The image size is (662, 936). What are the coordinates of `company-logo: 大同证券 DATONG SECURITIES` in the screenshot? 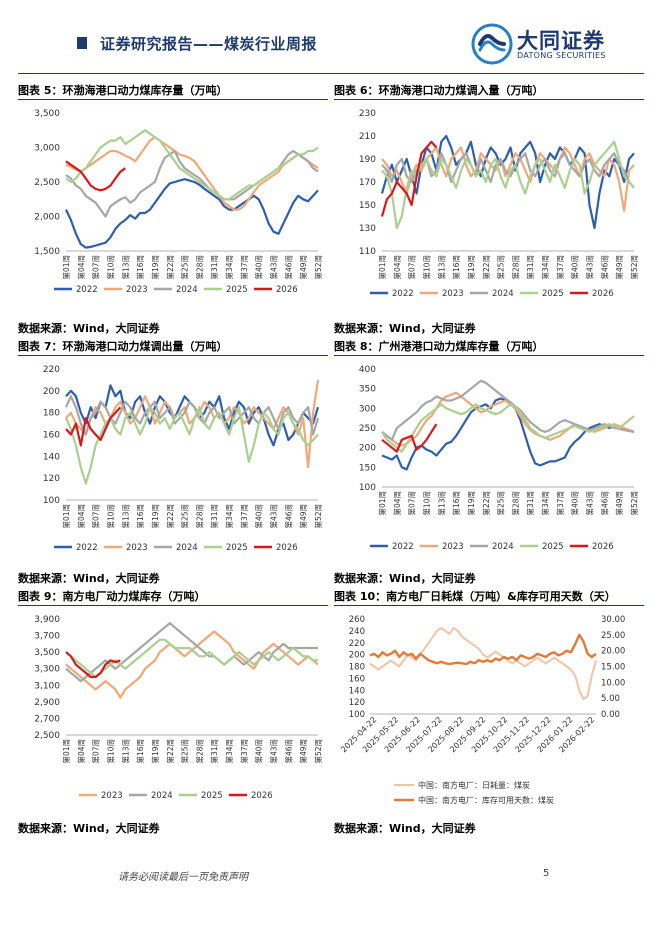 It's located at (550, 44).